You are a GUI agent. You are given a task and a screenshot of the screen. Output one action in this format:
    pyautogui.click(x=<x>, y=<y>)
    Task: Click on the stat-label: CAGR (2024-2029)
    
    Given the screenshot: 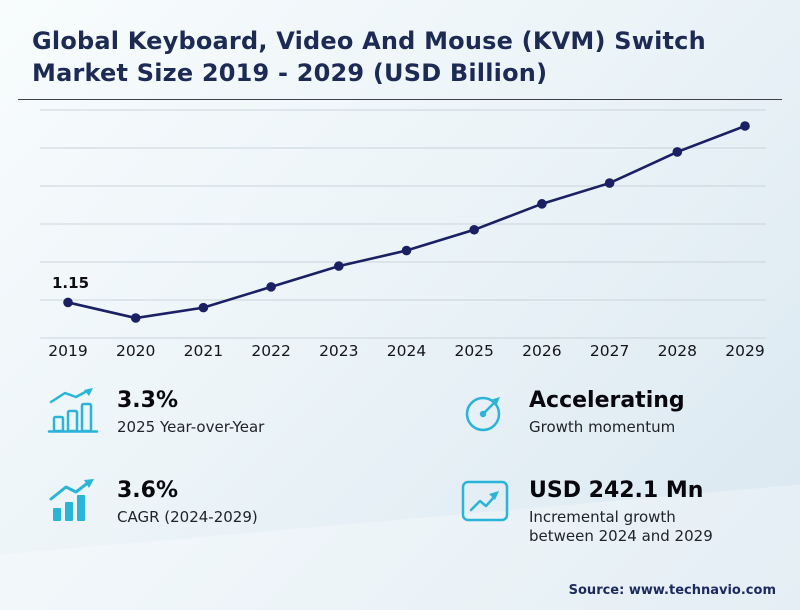 What is the action you would take?
    pyautogui.click(x=187, y=516)
    